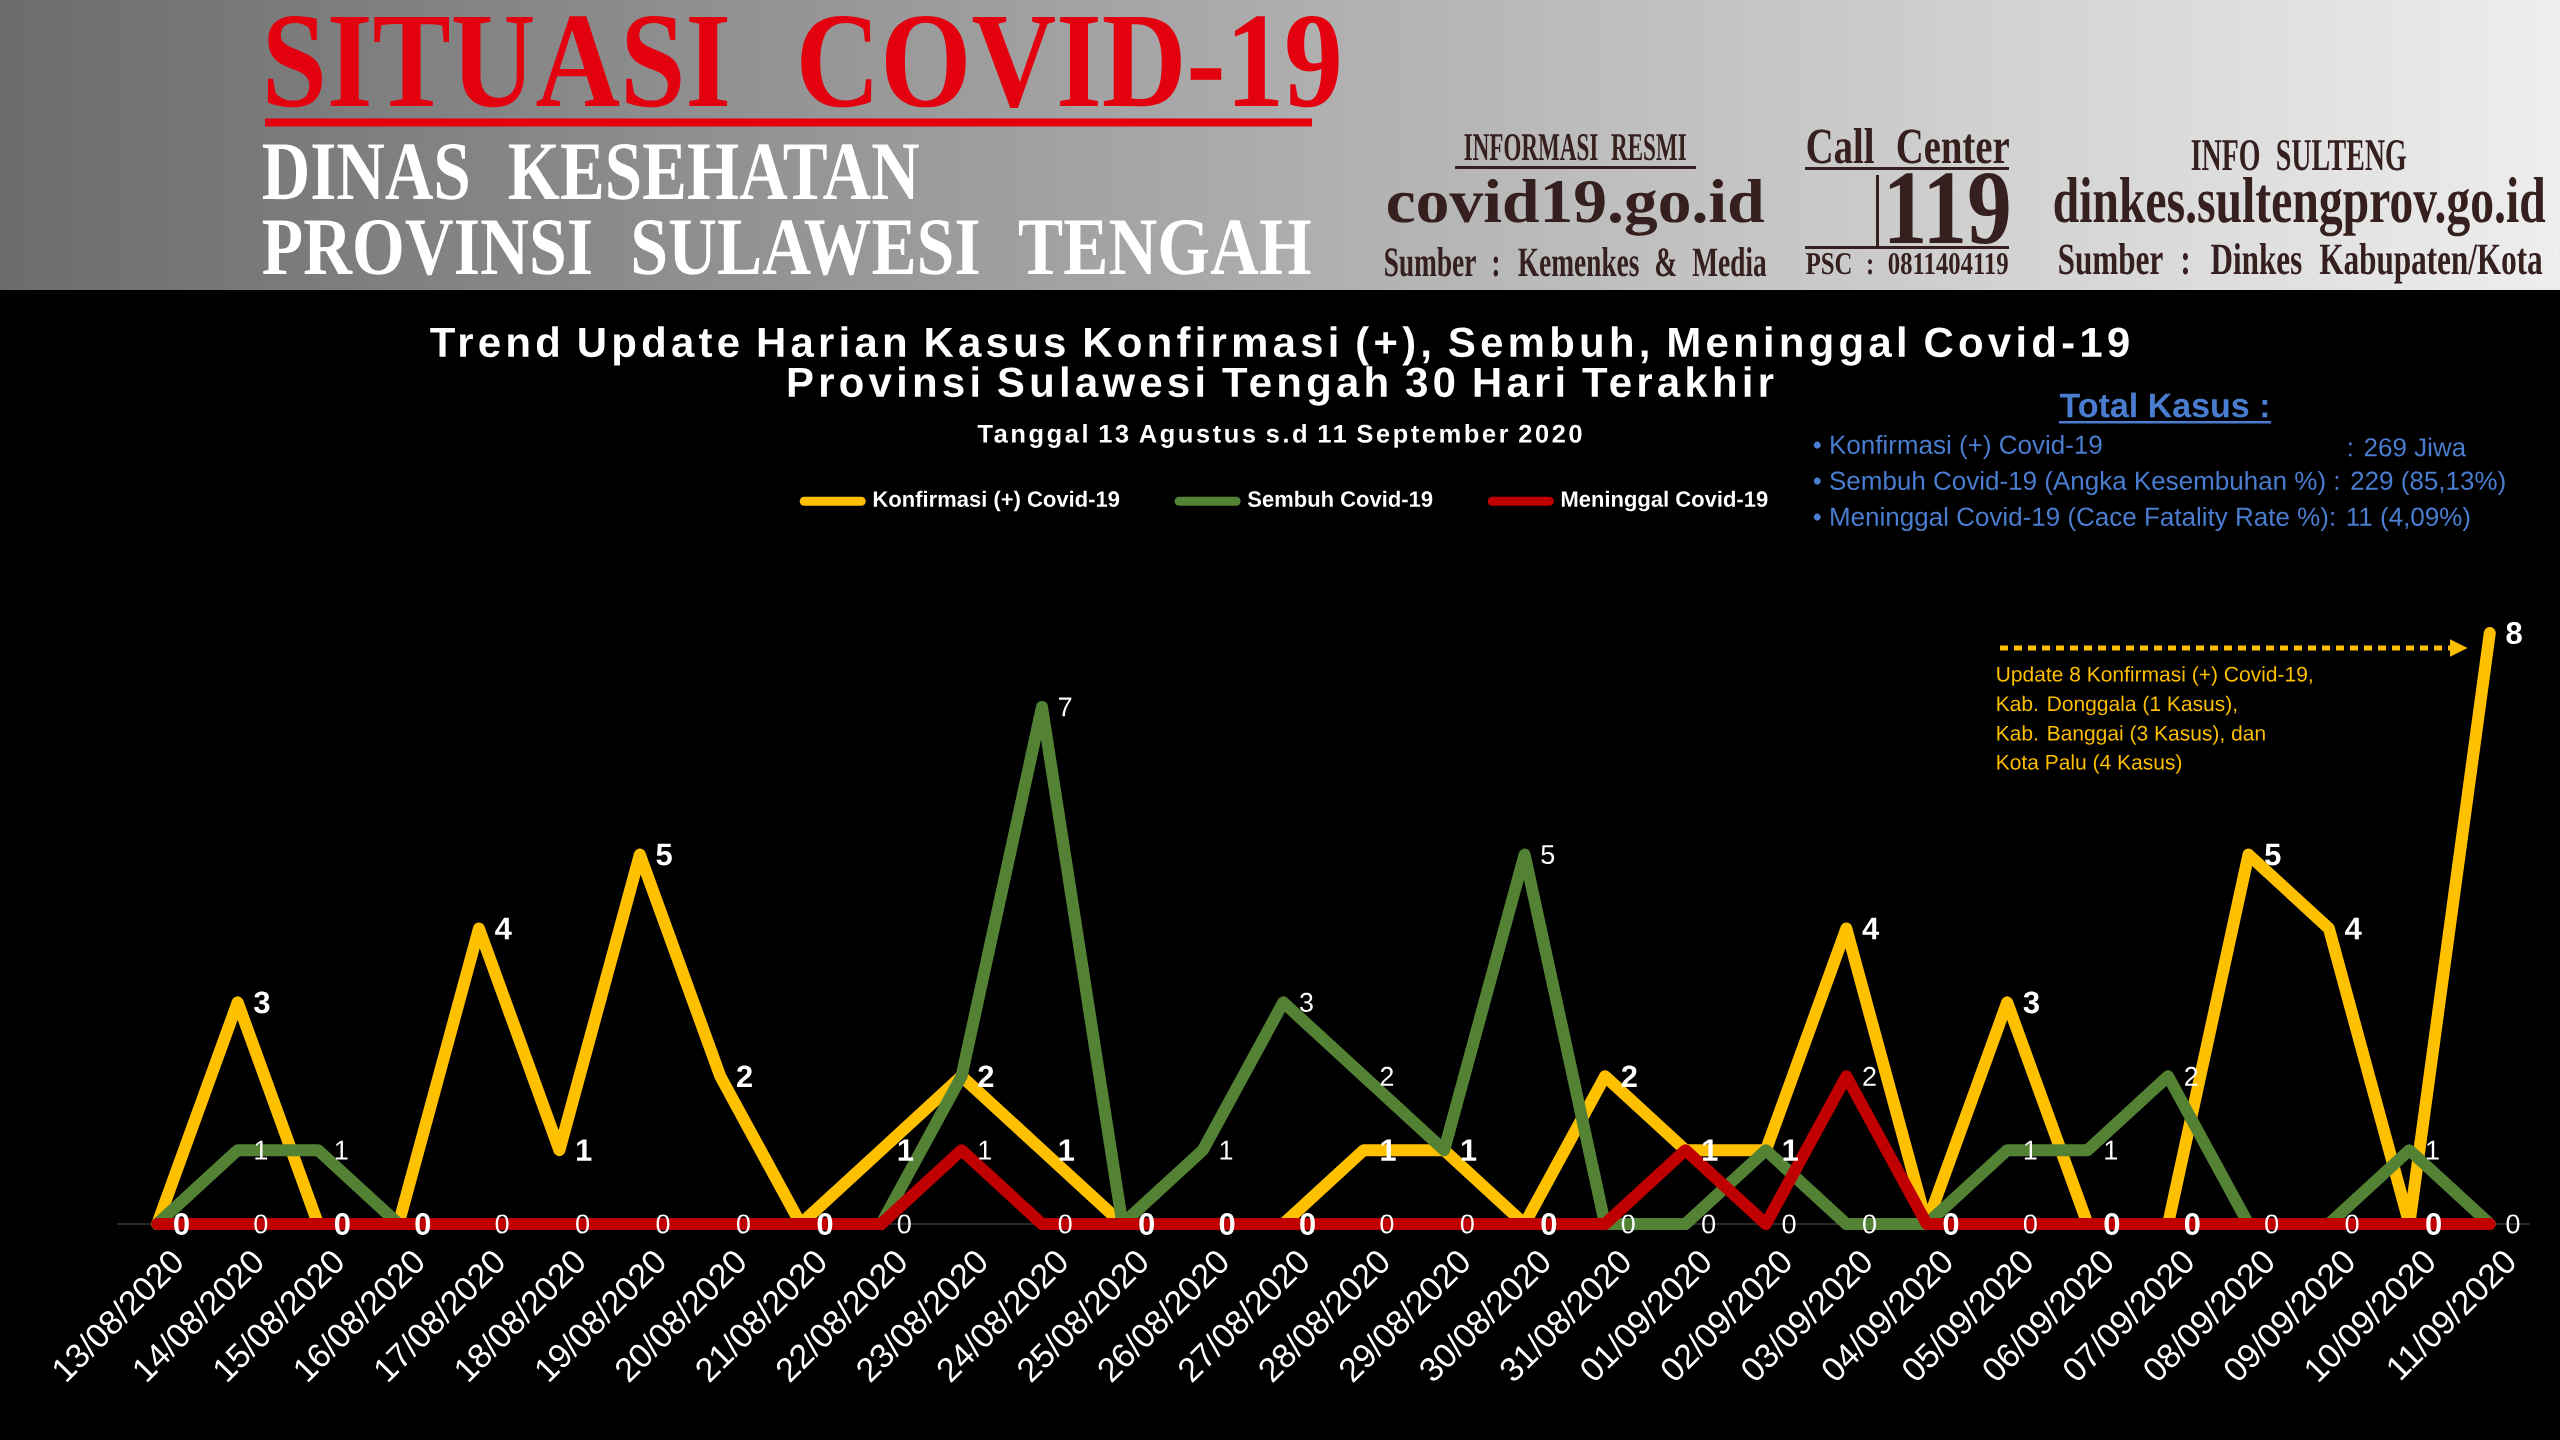 This screenshot has width=2560, height=1440. Describe the element at coordinates (1575, 207) in the screenshot. I see `text: covid19.go.id` at that location.